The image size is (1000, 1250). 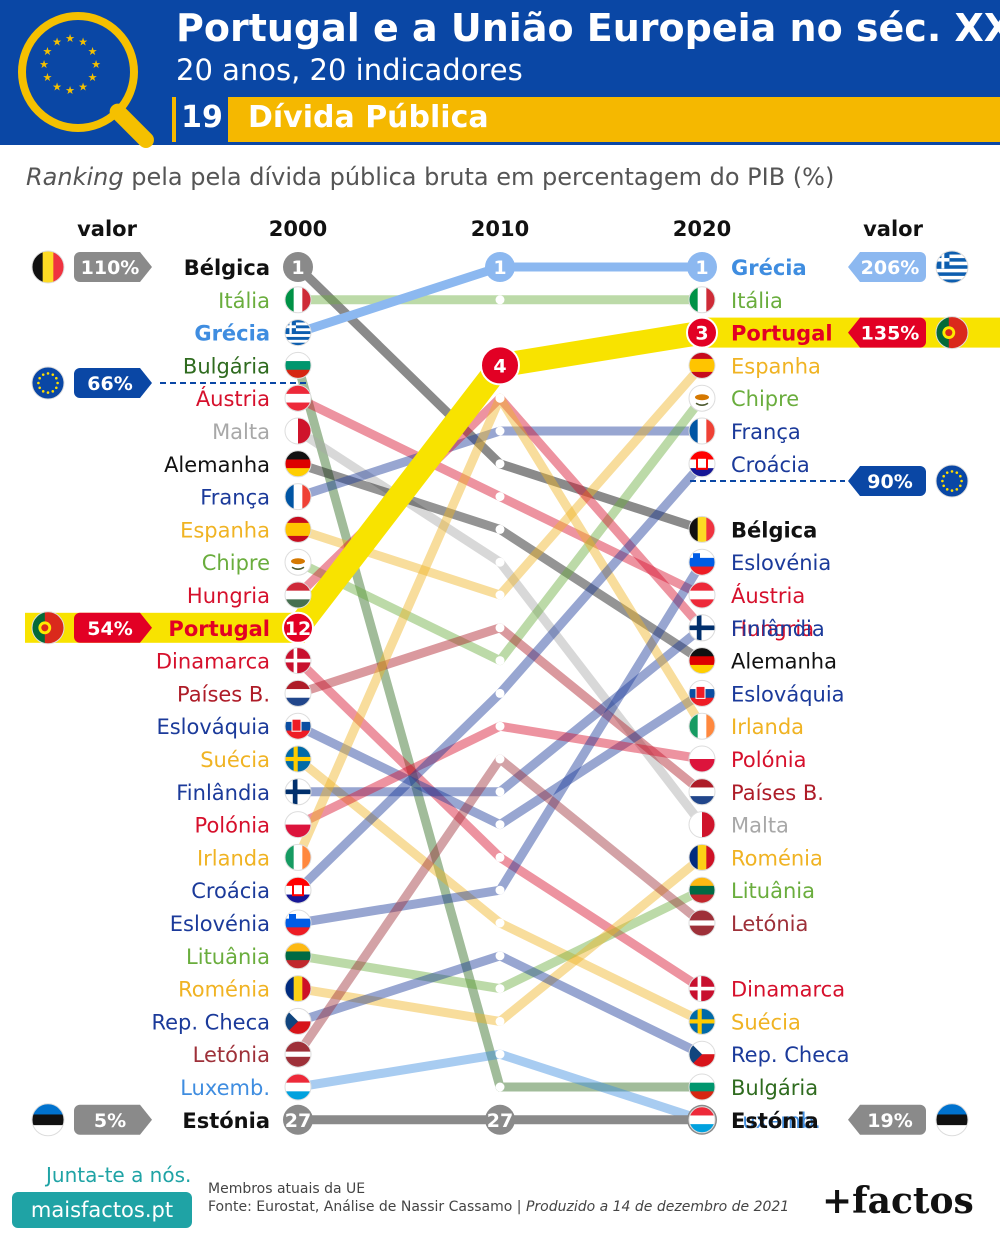 I want to click on flag-icon-nl, so click(x=298, y=693).